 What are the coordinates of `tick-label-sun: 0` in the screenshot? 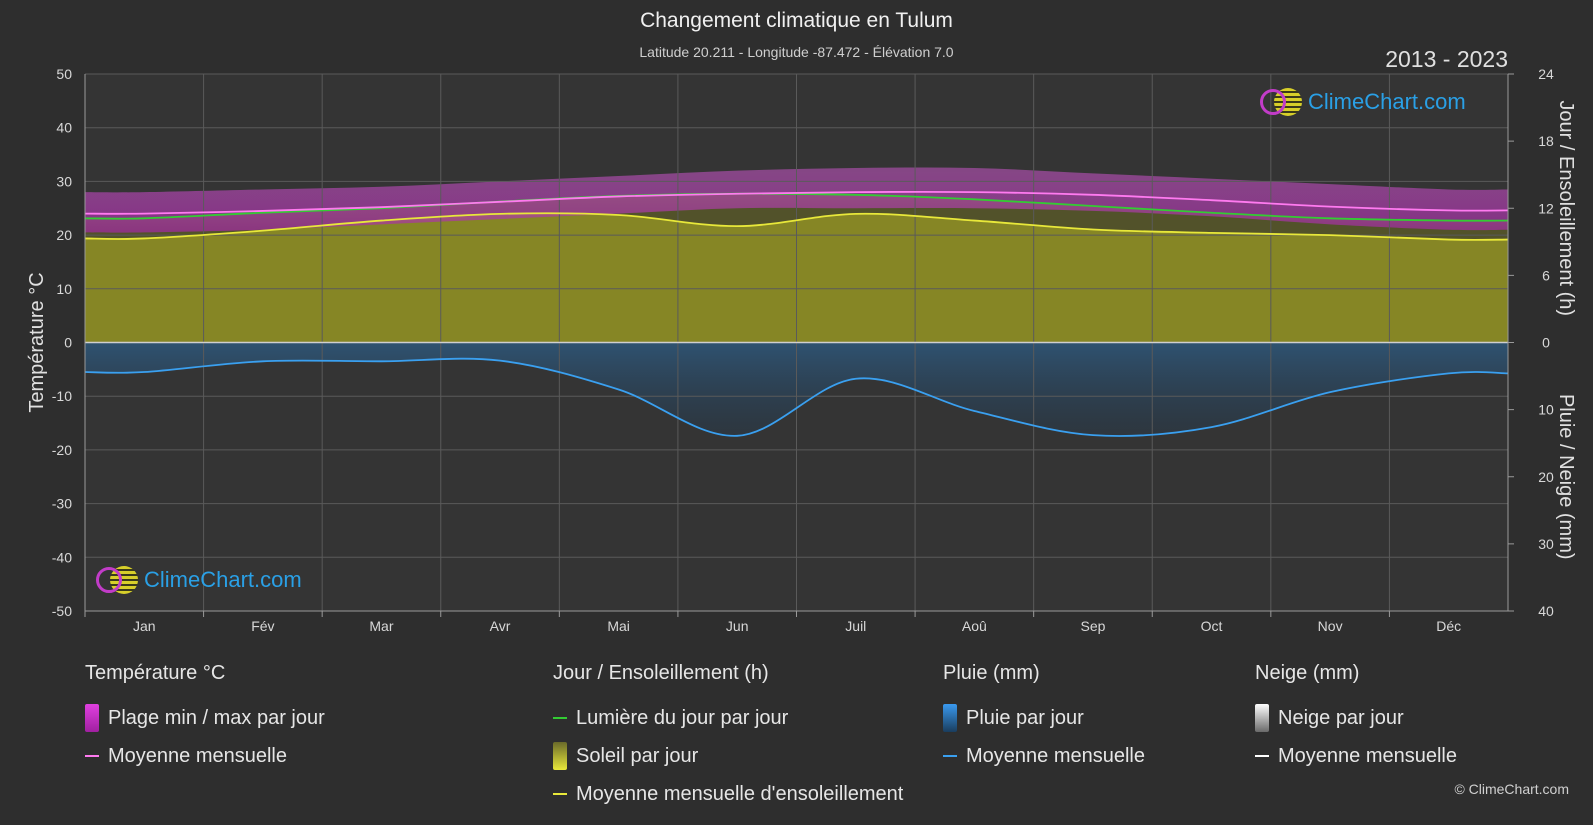 It's located at (1546, 343).